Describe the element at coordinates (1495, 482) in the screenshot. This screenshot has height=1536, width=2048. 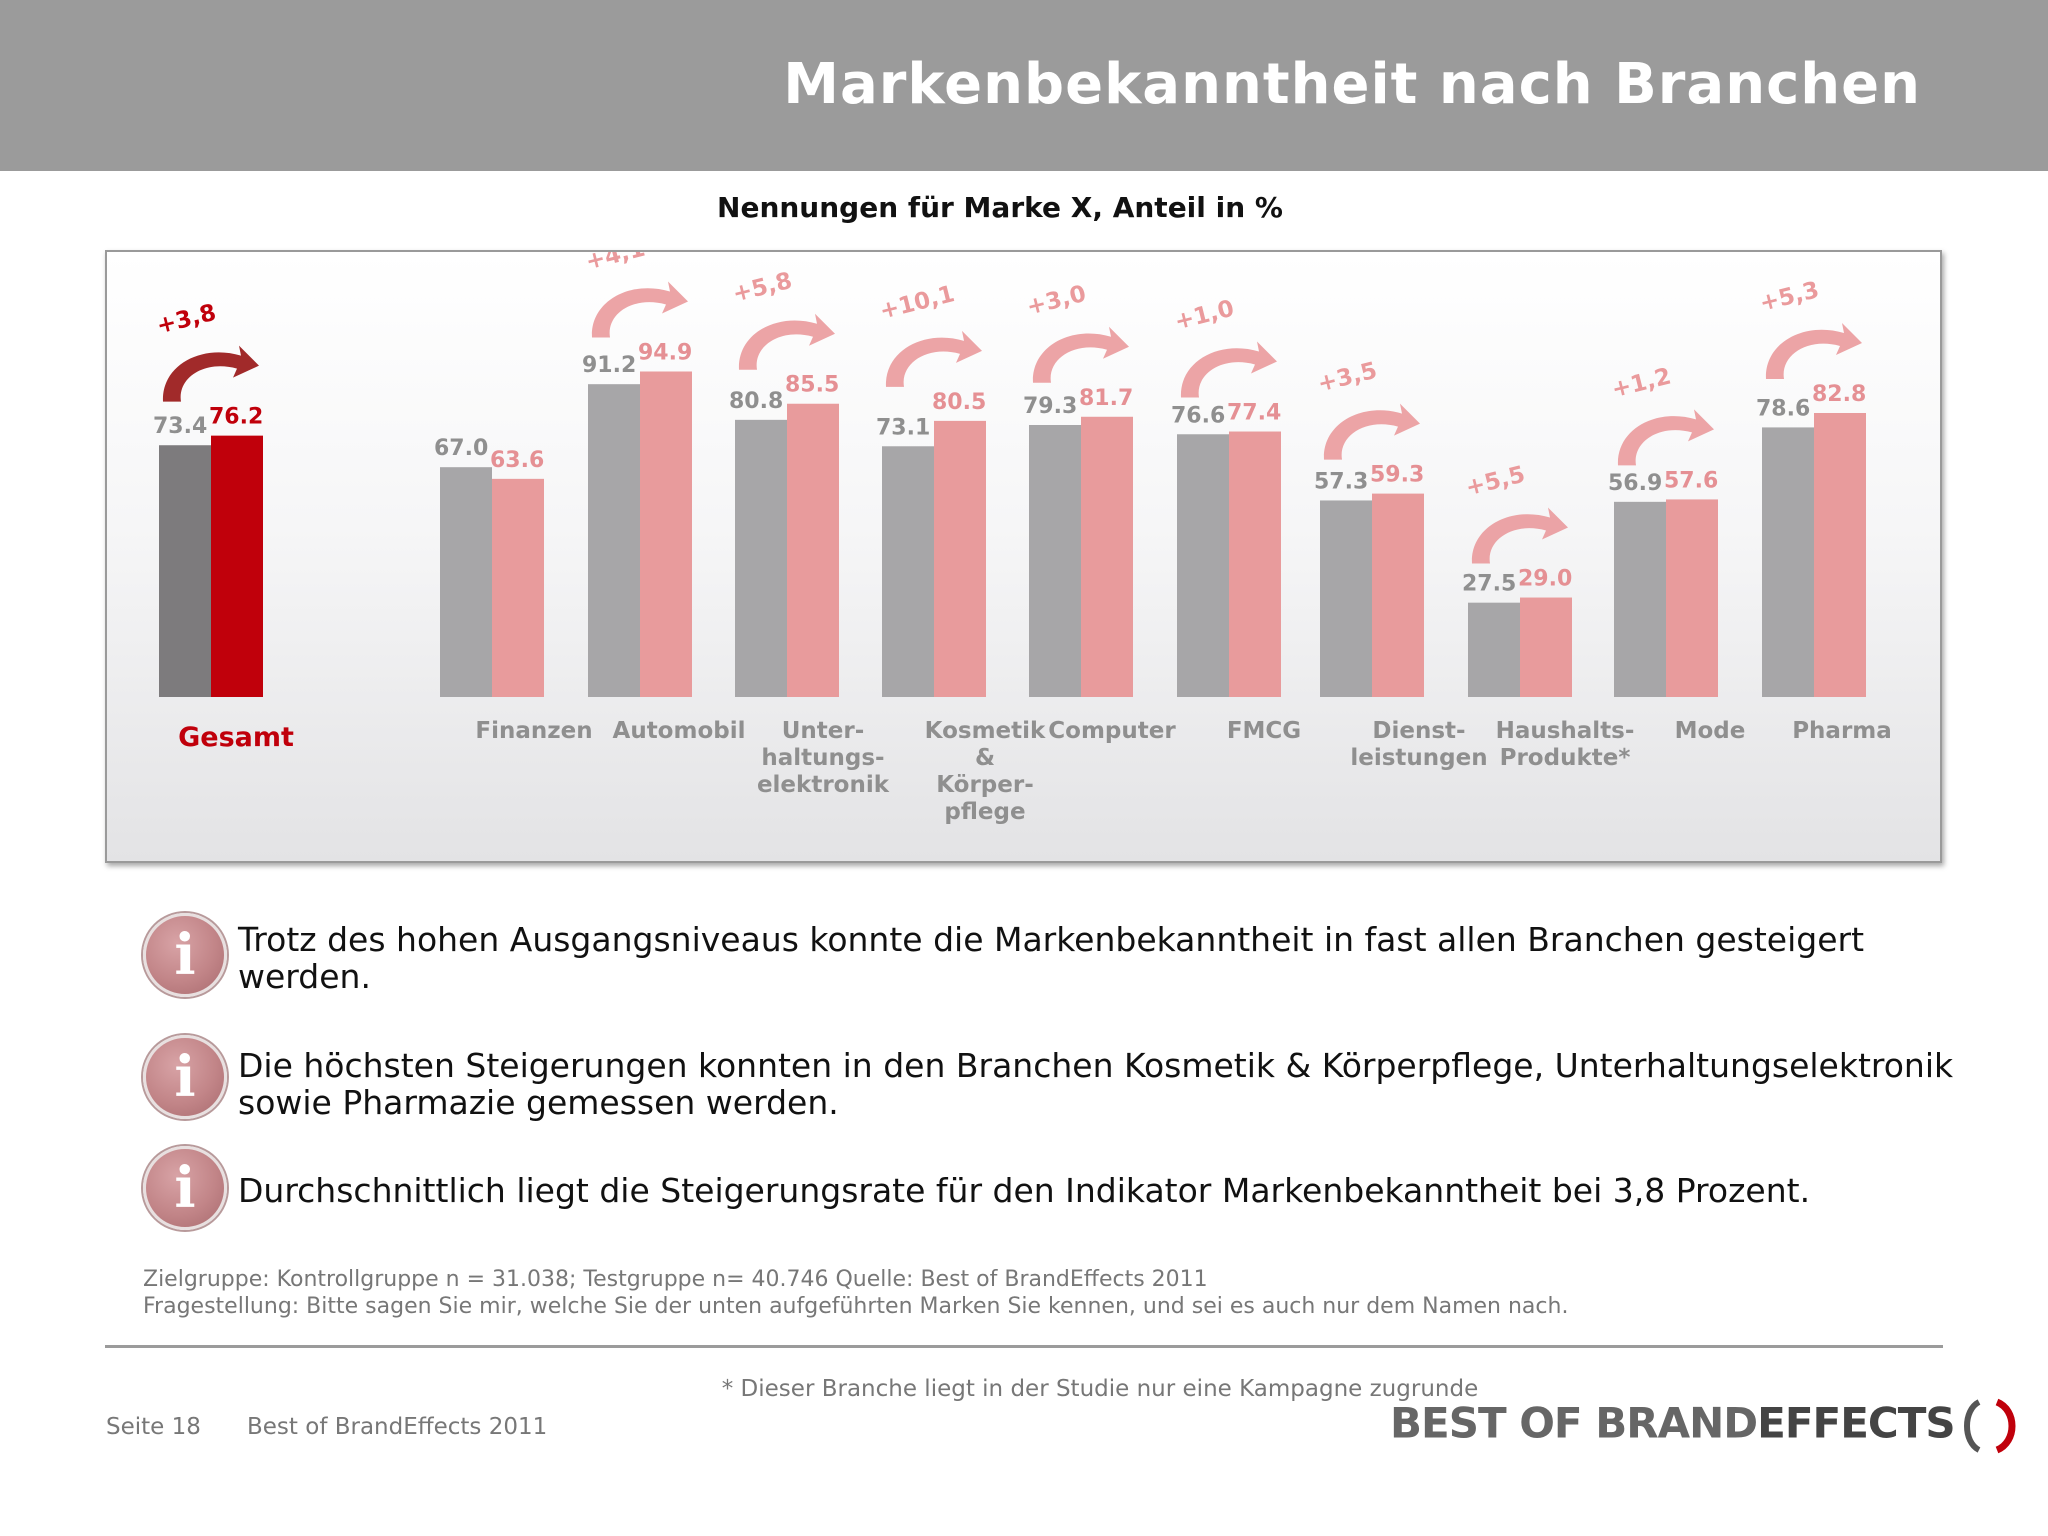
I see `delta-label: +5,5` at that location.